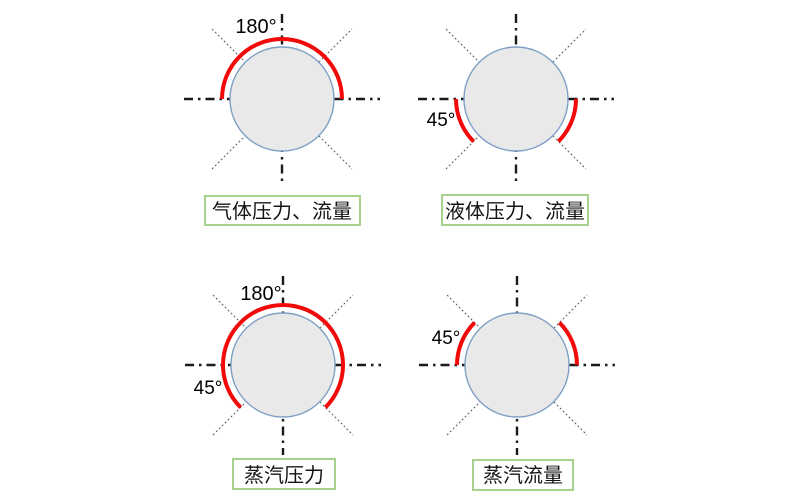  I want to click on caption-liquid-pressure-flow: 液体压力、流量, so click(515, 211).